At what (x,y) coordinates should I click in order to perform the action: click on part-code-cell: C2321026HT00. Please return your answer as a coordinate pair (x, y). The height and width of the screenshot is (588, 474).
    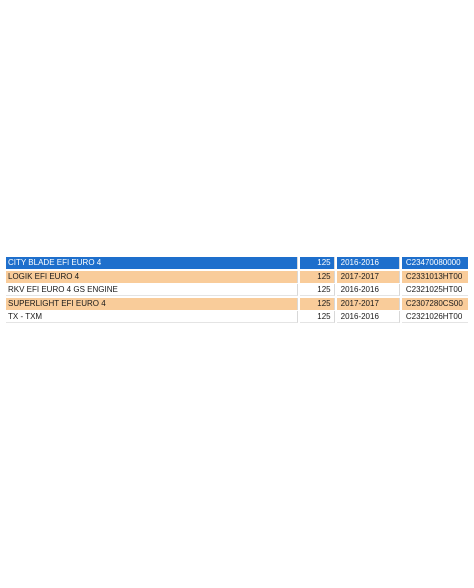
    Looking at the image, I should click on (434, 317).